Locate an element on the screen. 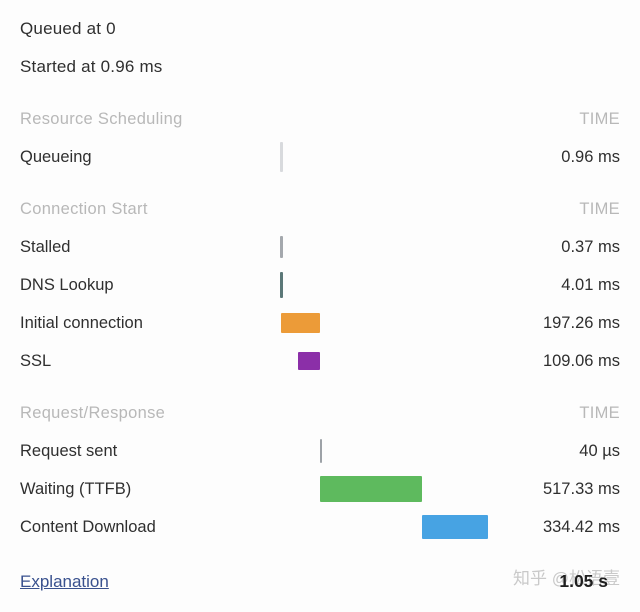  timing-row-label: Stalled is located at coordinates (45, 246).